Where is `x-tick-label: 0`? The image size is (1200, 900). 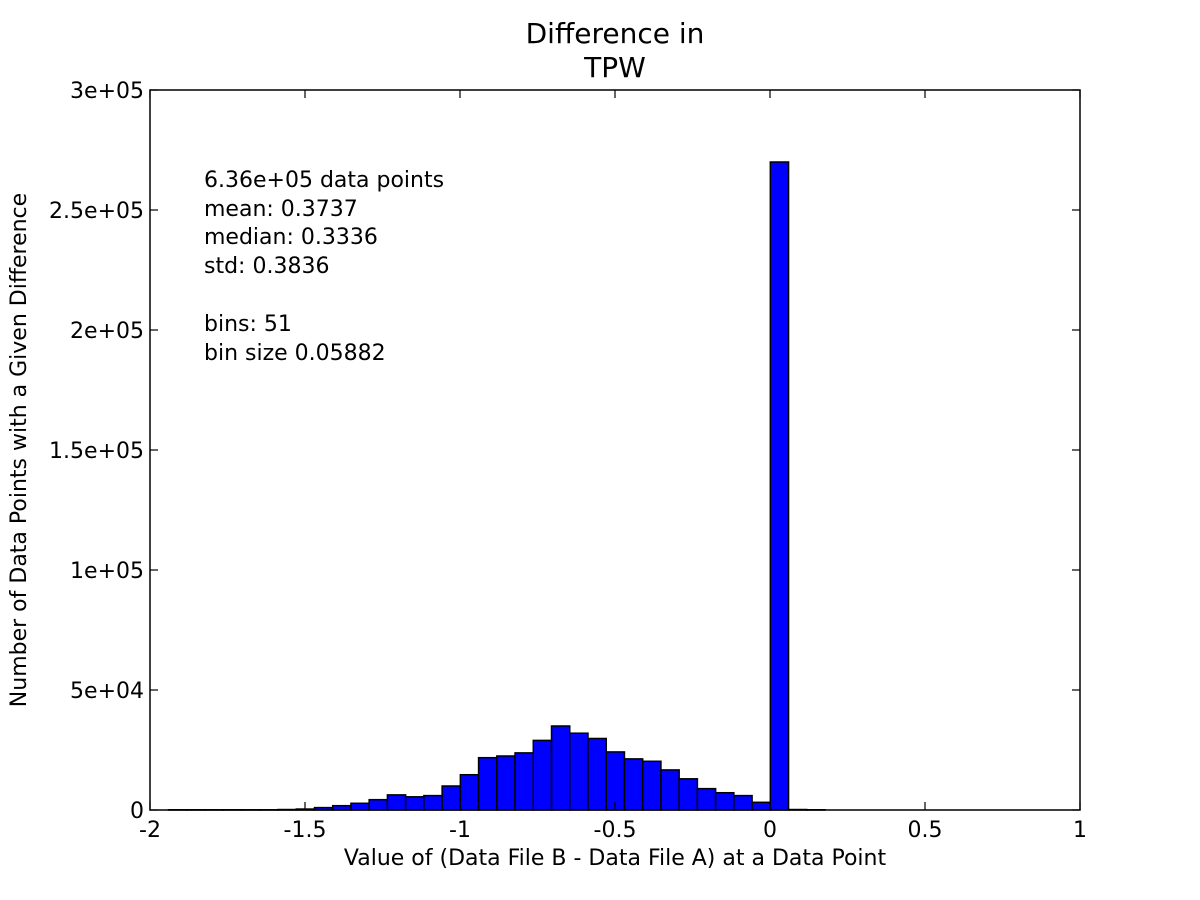
x-tick-label: 0 is located at coordinates (770, 830).